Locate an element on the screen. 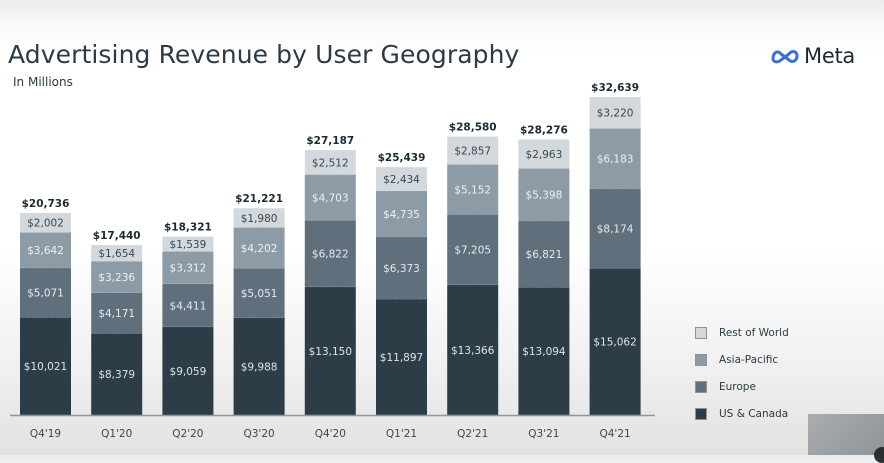  segment-value-label: $2,002 is located at coordinates (45, 224).